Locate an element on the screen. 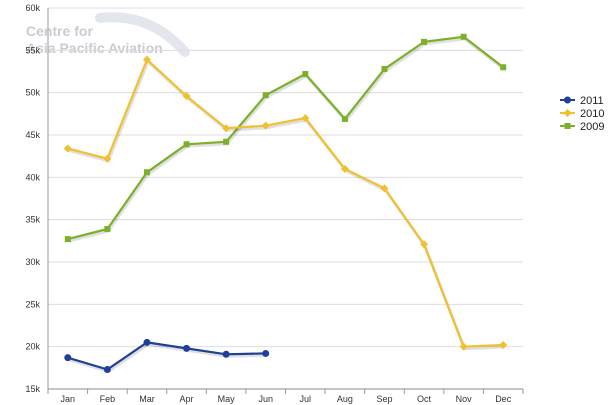 This screenshot has height=405, width=609. x-tick-label: Nov is located at coordinates (464, 399).